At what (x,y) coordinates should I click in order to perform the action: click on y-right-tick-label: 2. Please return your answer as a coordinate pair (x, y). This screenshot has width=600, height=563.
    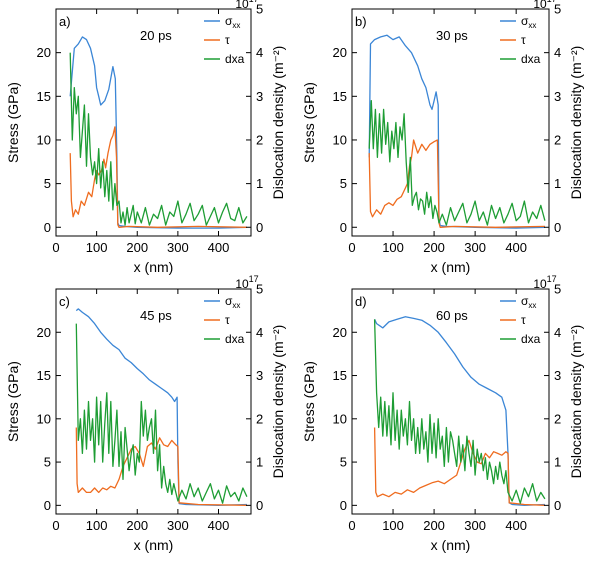
    Looking at the image, I should click on (557, 139).